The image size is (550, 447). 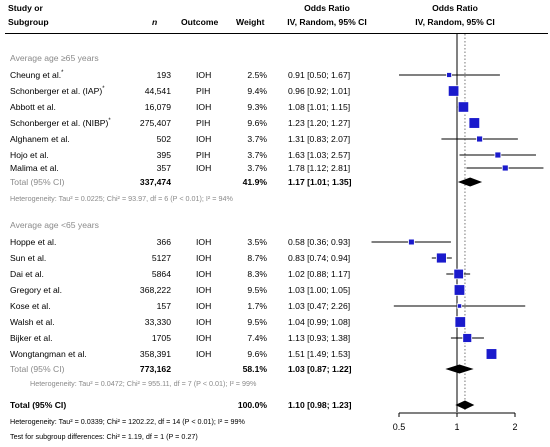 What do you see at coordinates (250, 22) in the screenshot?
I see `header-weight: Weight` at bounding box center [250, 22].